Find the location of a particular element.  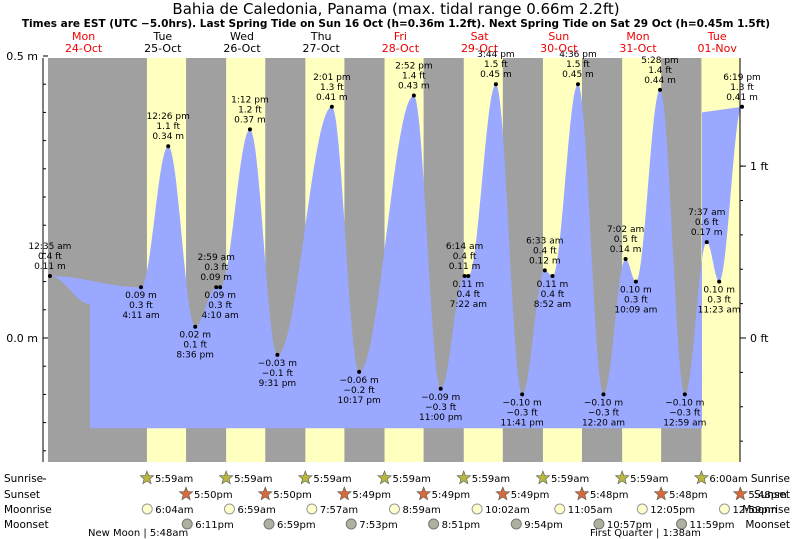

moonset-row-label: Moonset is located at coordinates (26, 525).